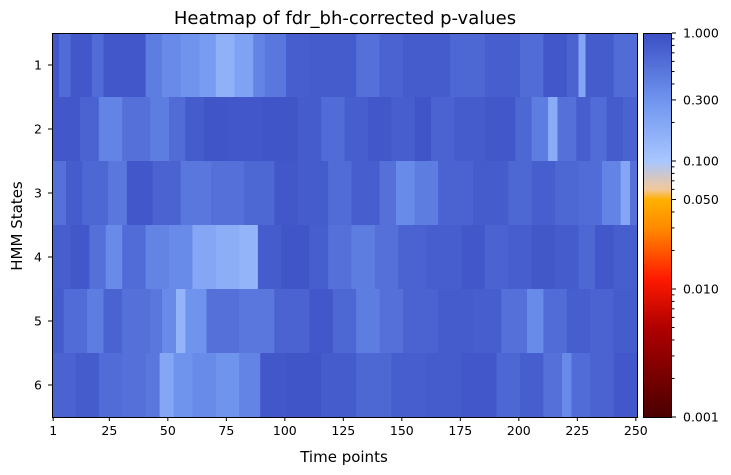 The image size is (731, 475). What do you see at coordinates (402, 430) in the screenshot?
I see `x-tick-label: 150` at bounding box center [402, 430].